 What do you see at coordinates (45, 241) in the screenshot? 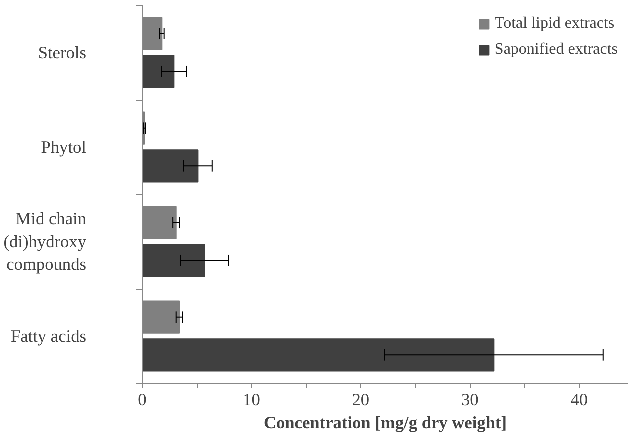
I see `y-tick-label: Mid chain (di)hydroxy compounds` at bounding box center [45, 241].